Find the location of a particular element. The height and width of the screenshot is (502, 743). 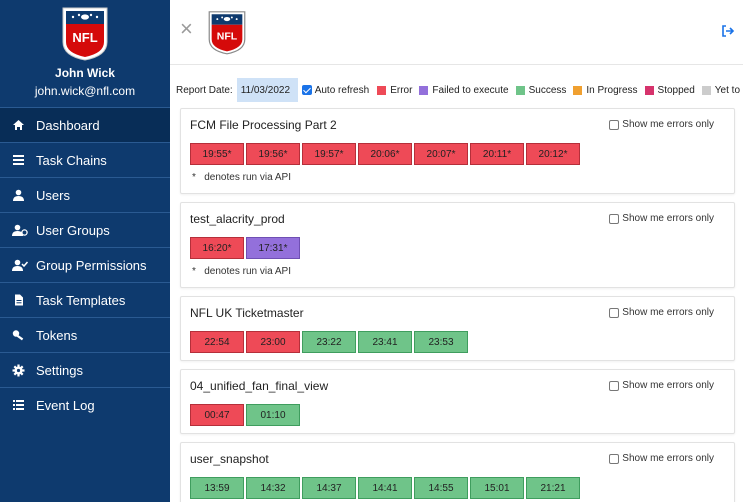

user-email: john.wick@nfl.com is located at coordinates (85, 91).